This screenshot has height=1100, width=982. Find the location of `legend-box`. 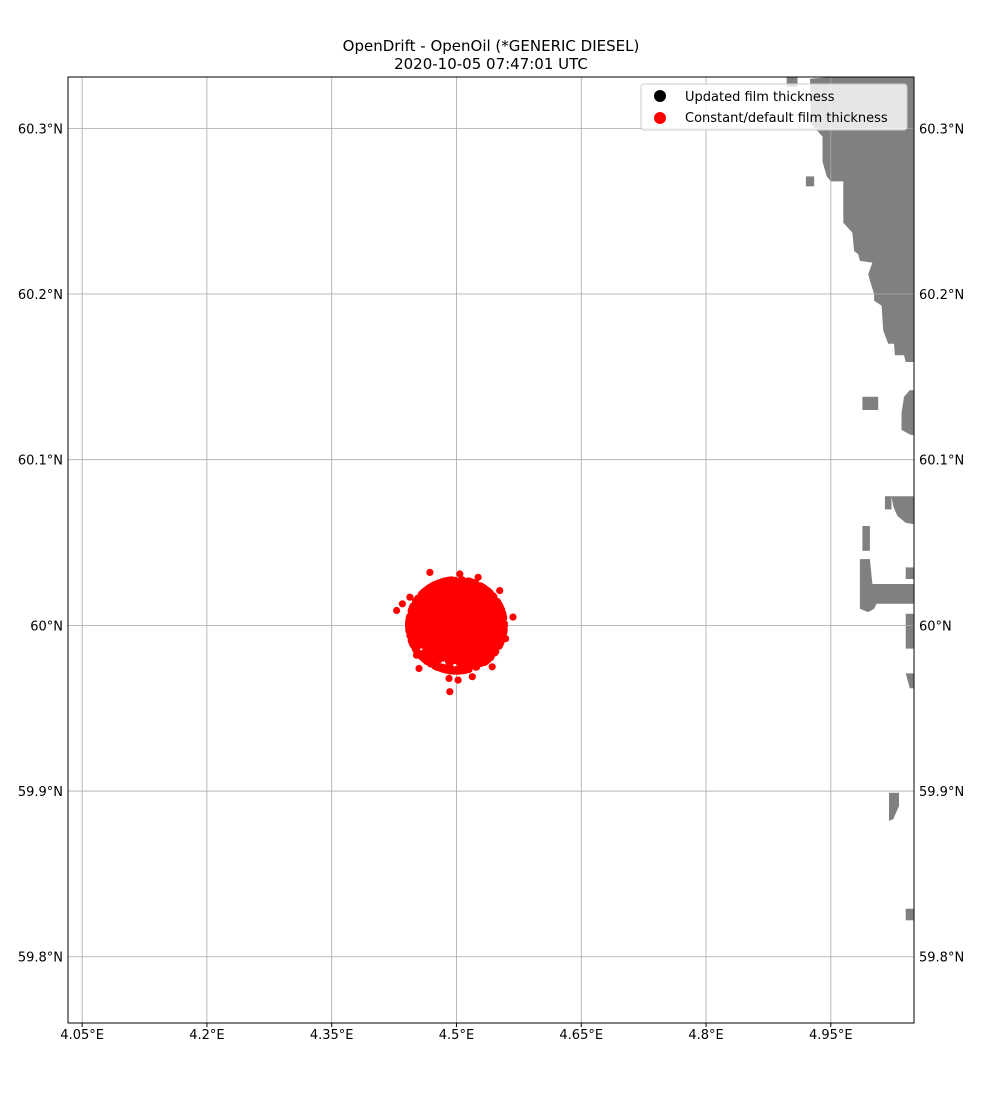

legend-box is located at coordinates (774, 107).